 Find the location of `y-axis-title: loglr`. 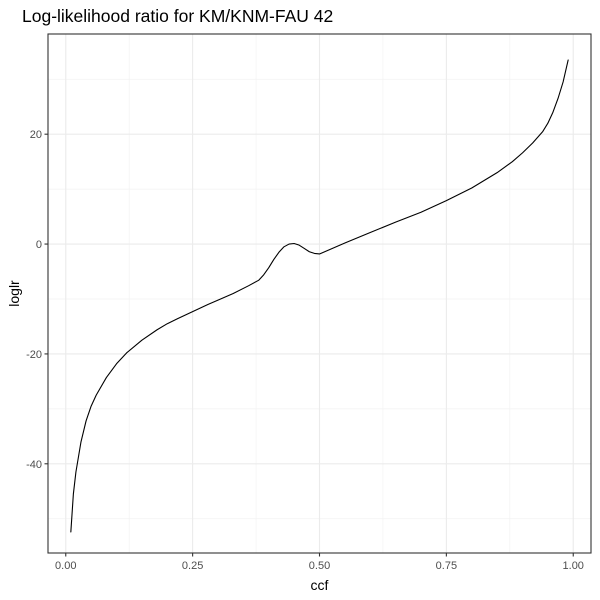

y-axis-title: loglr is located at coordinates (14, 293).